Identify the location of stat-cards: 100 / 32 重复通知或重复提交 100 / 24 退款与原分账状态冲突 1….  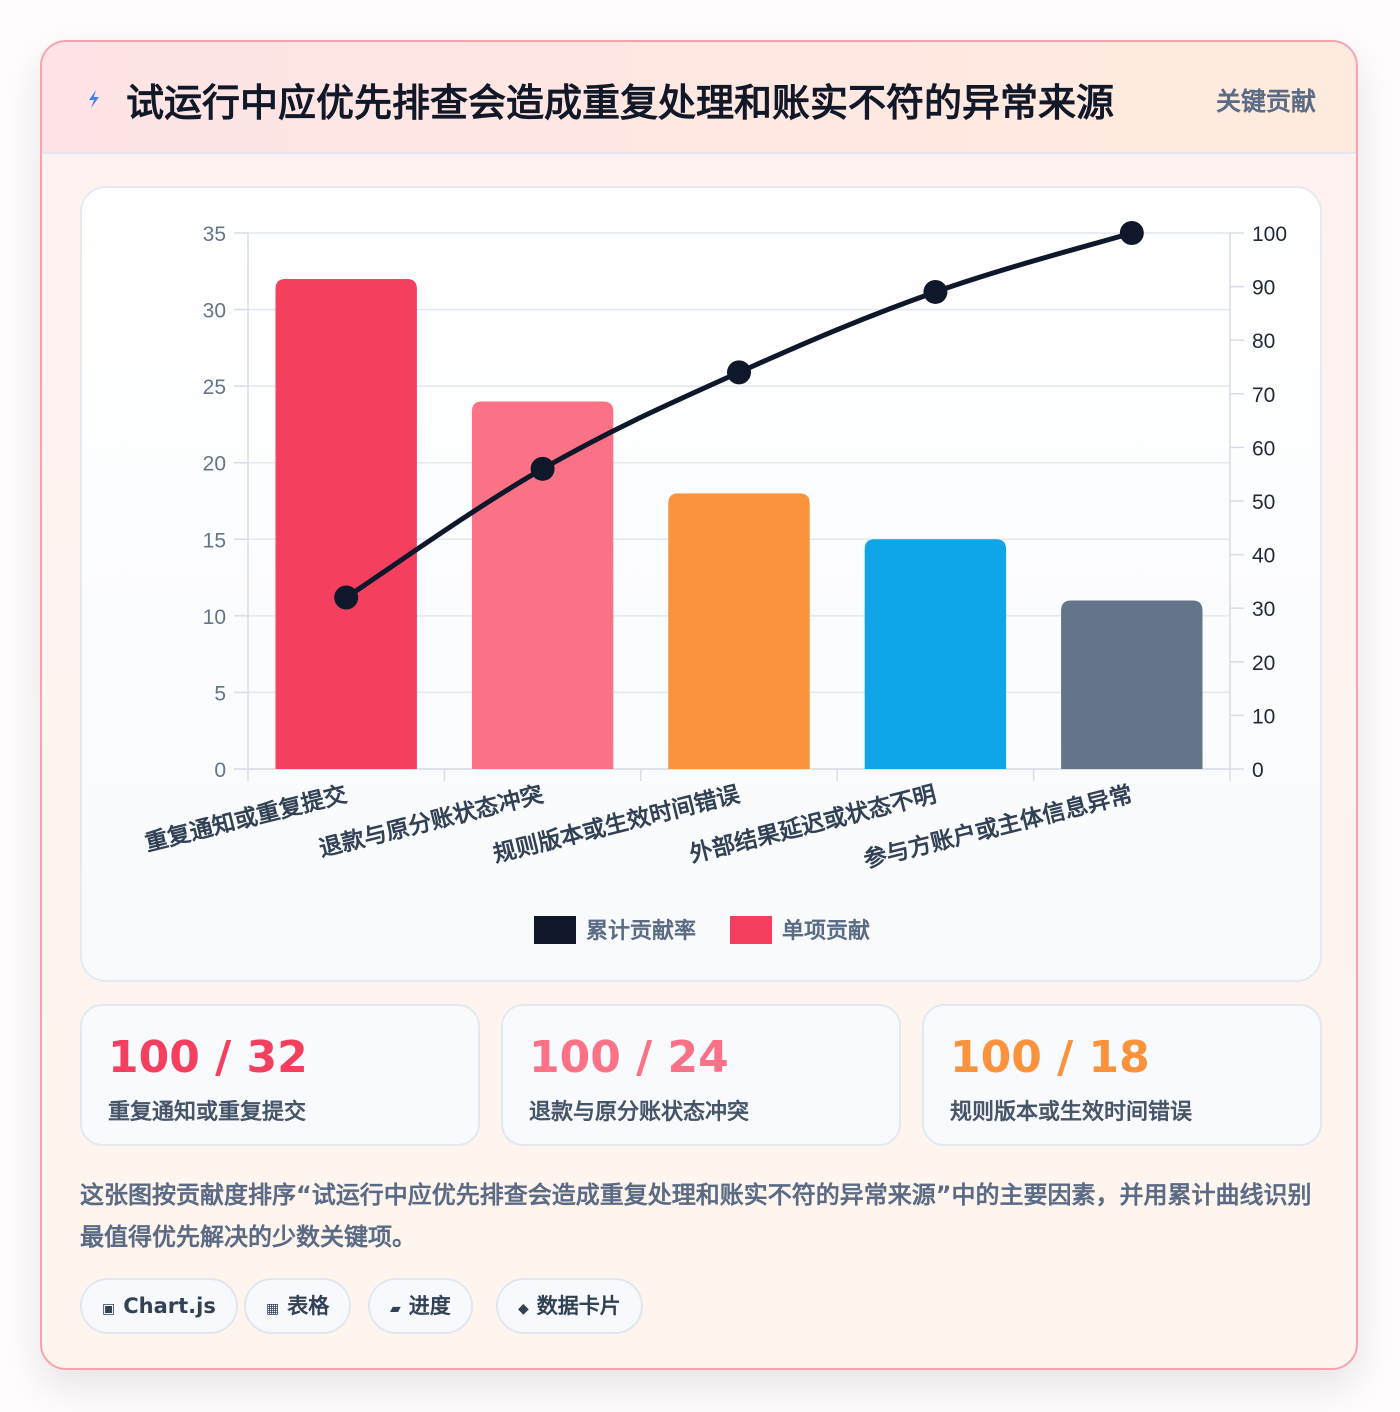
(701, 1075).